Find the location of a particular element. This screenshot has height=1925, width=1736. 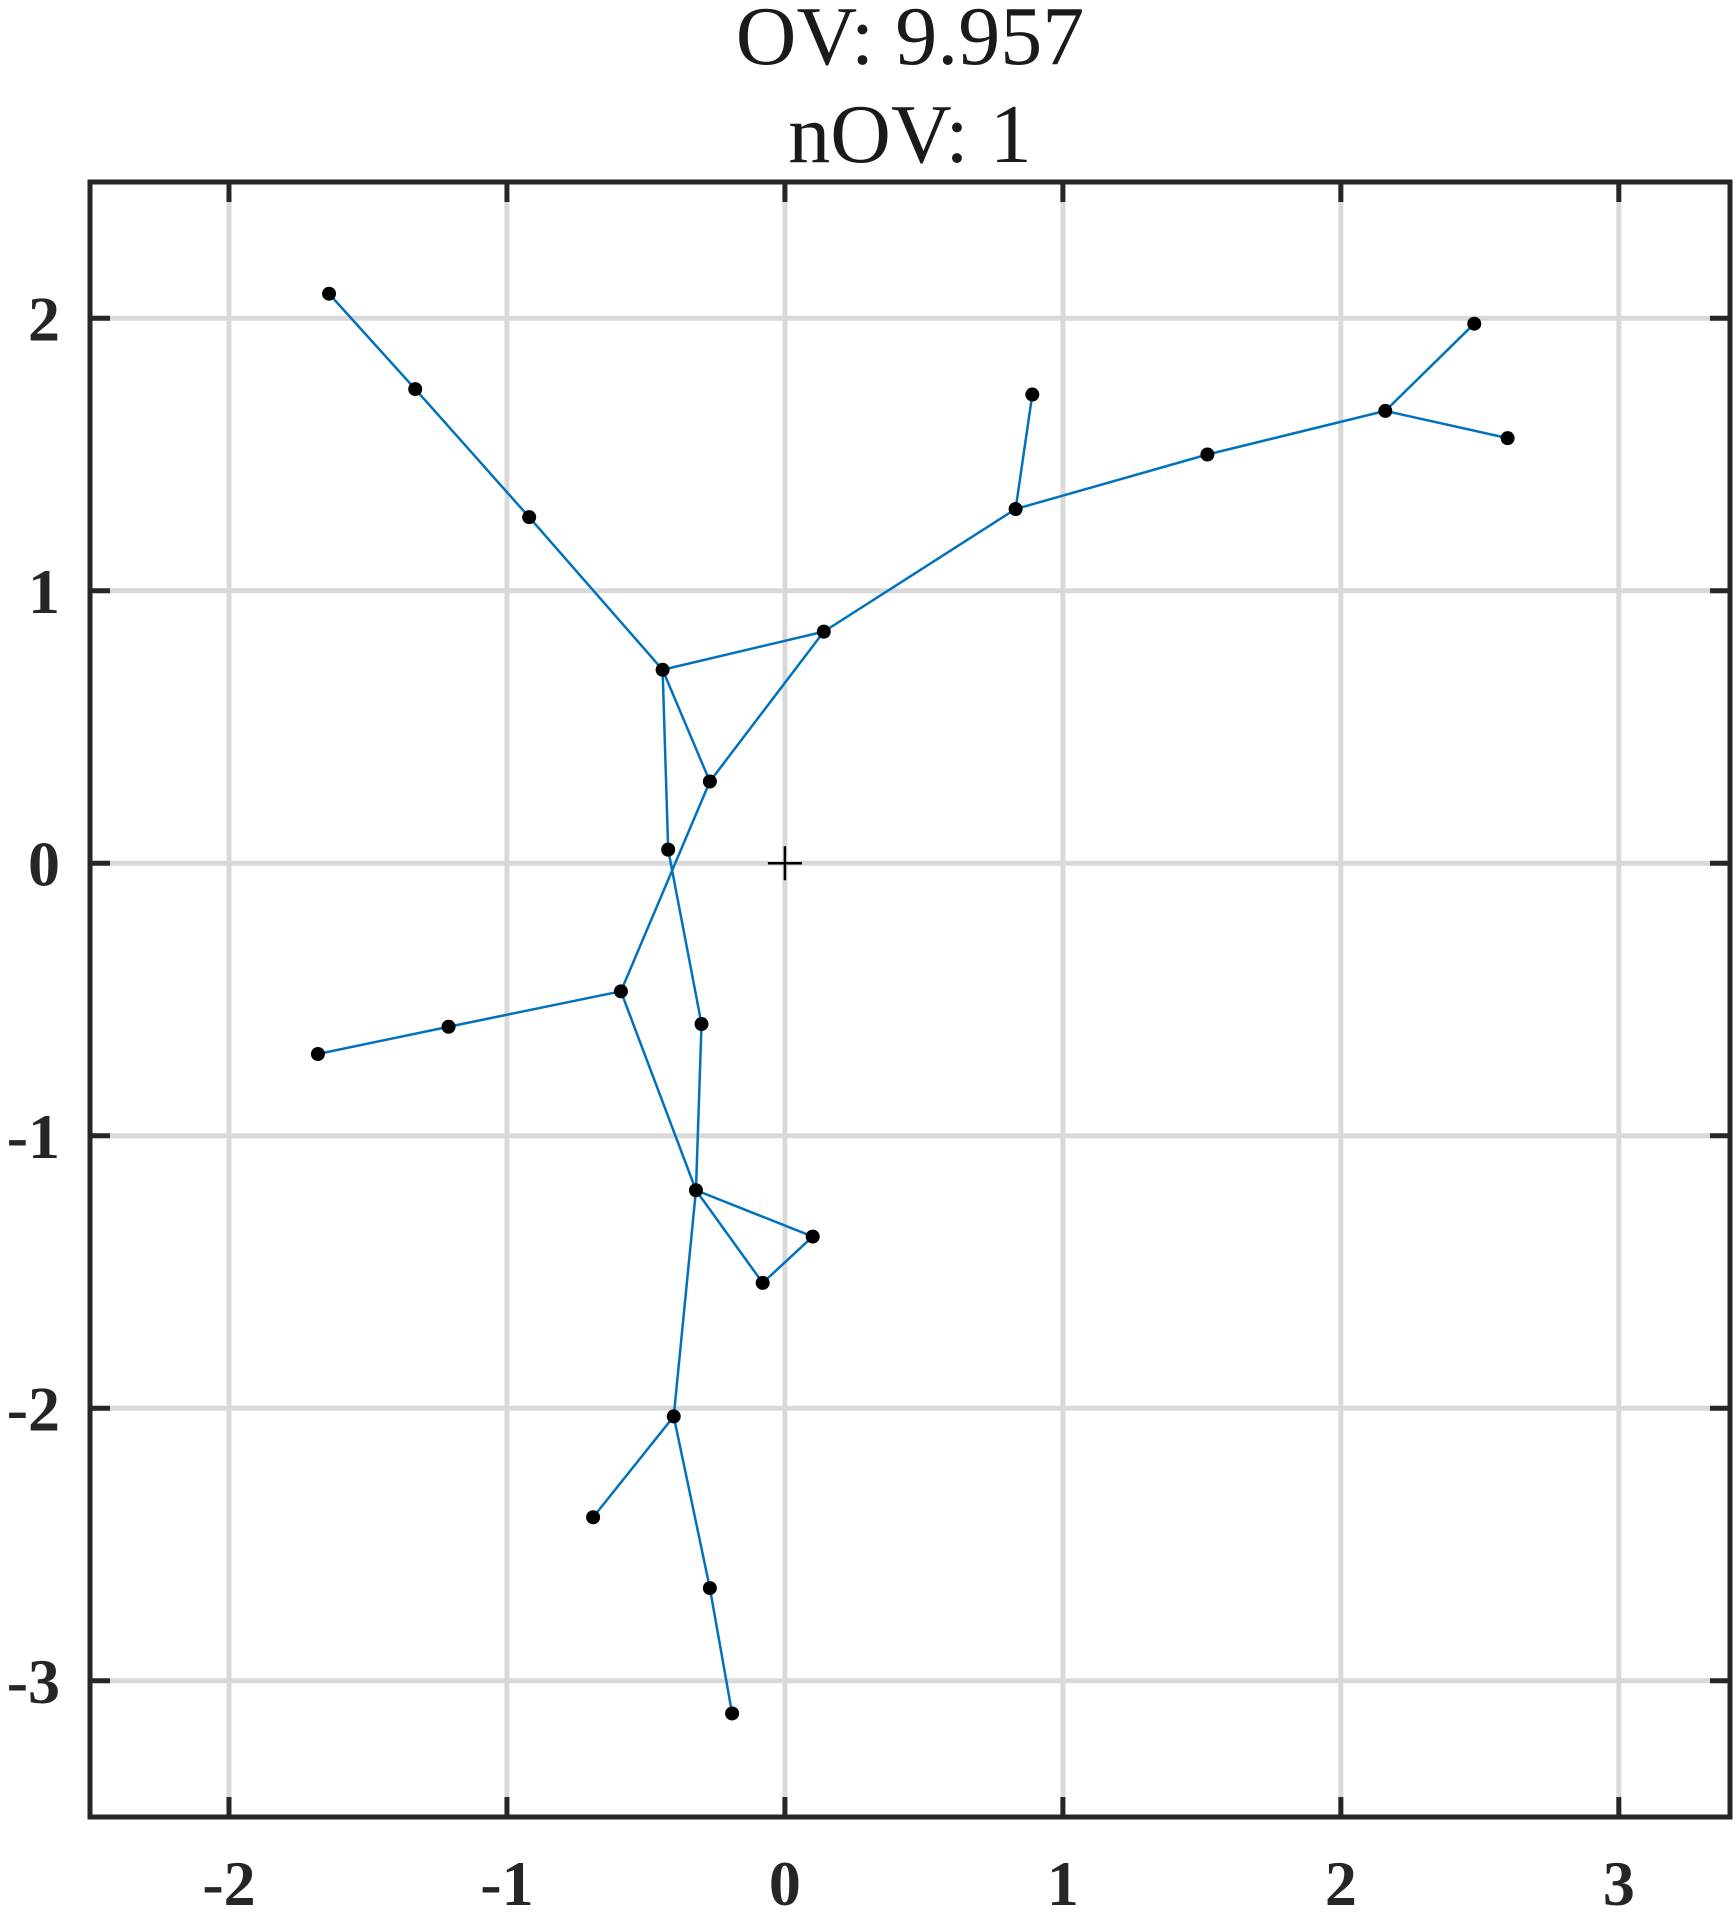

y-tick-labels: -3 -2 -1 0 1 2 is located at coordinates (33, 1000).